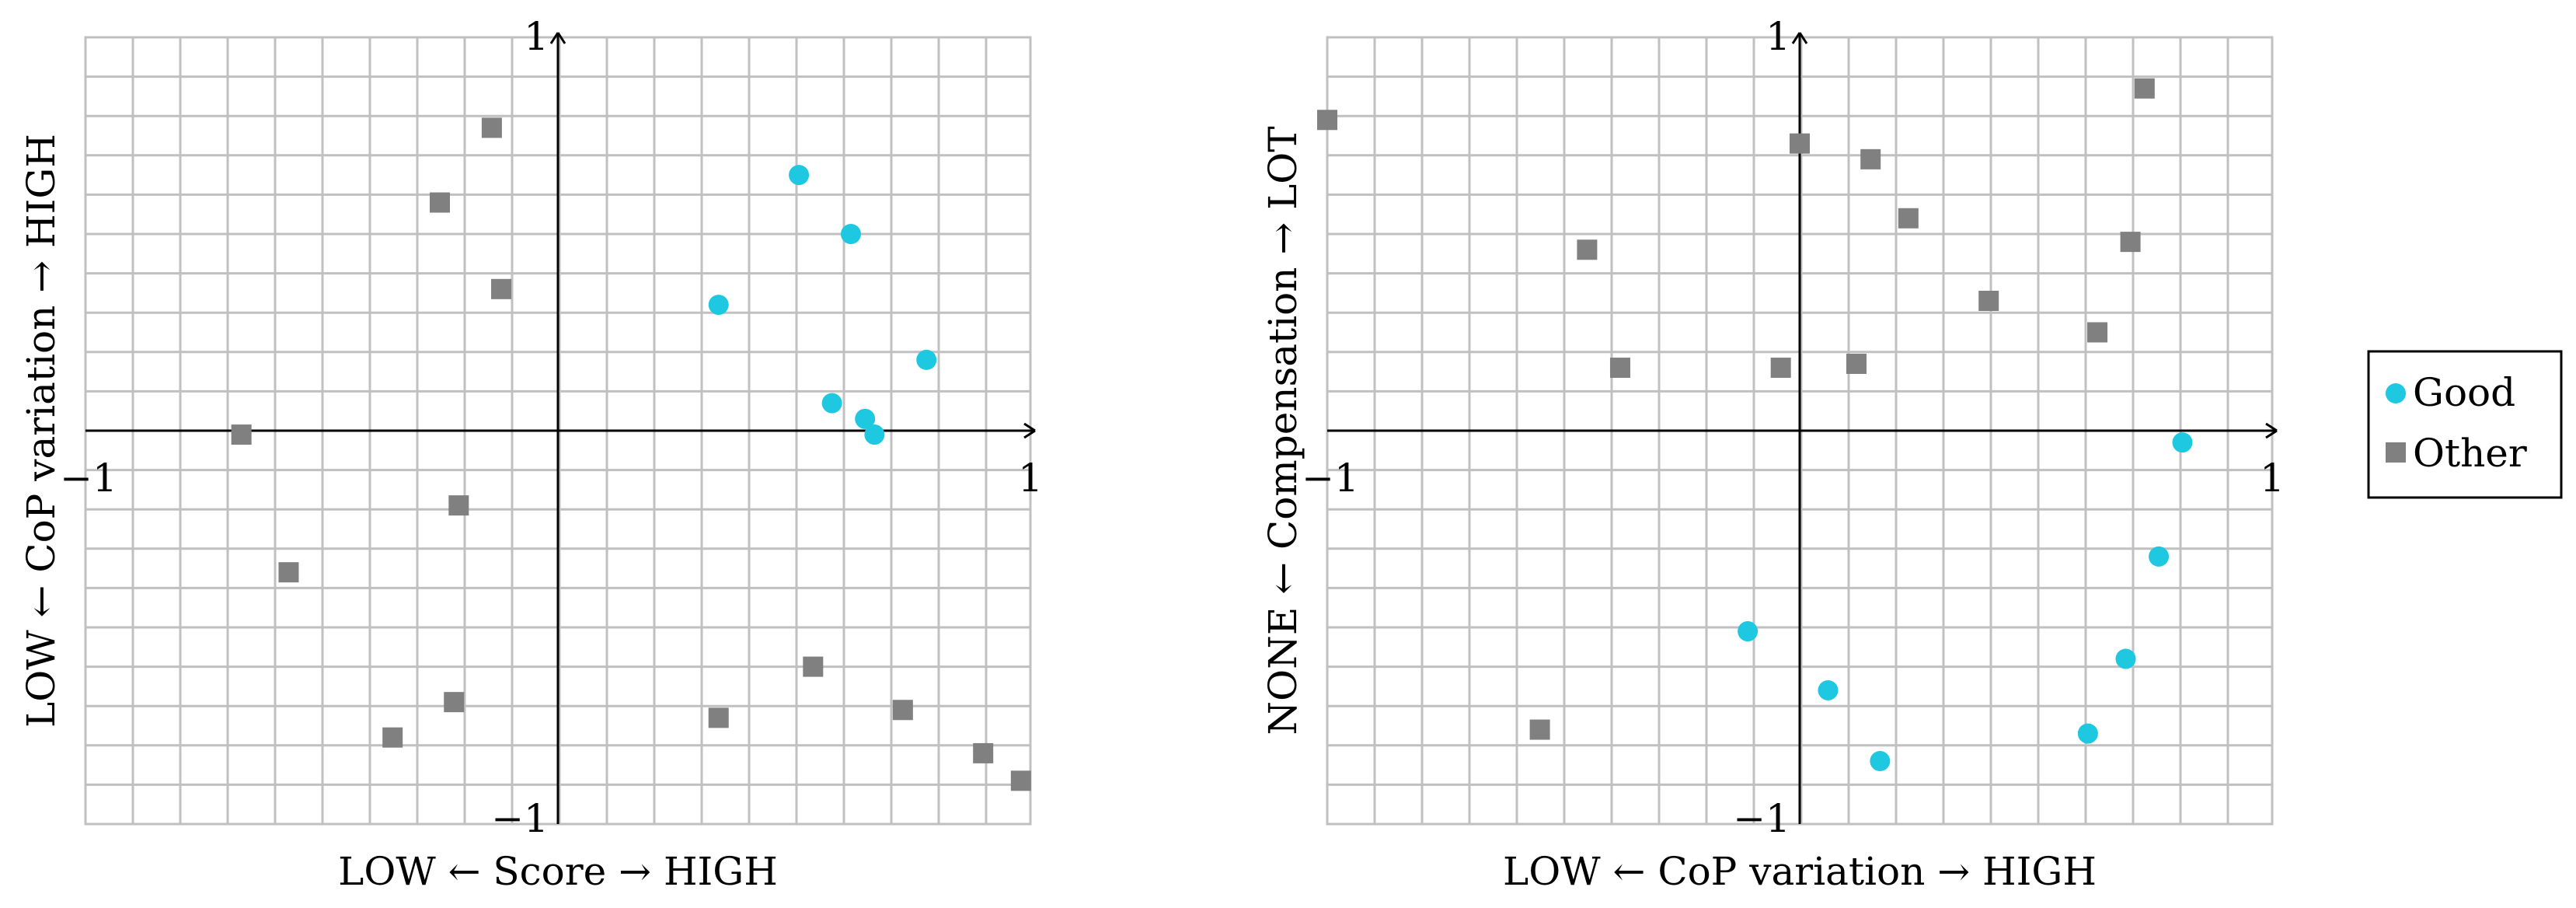  I want to click on legend: Good Other, so click(2465, 425).